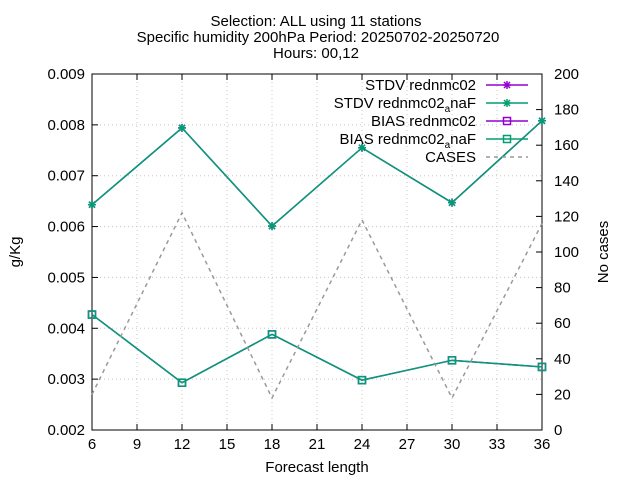 The height and width of the screenshot is (480, 640). I want to click on y-tick-label-left: 0.003, so click(66, 379).